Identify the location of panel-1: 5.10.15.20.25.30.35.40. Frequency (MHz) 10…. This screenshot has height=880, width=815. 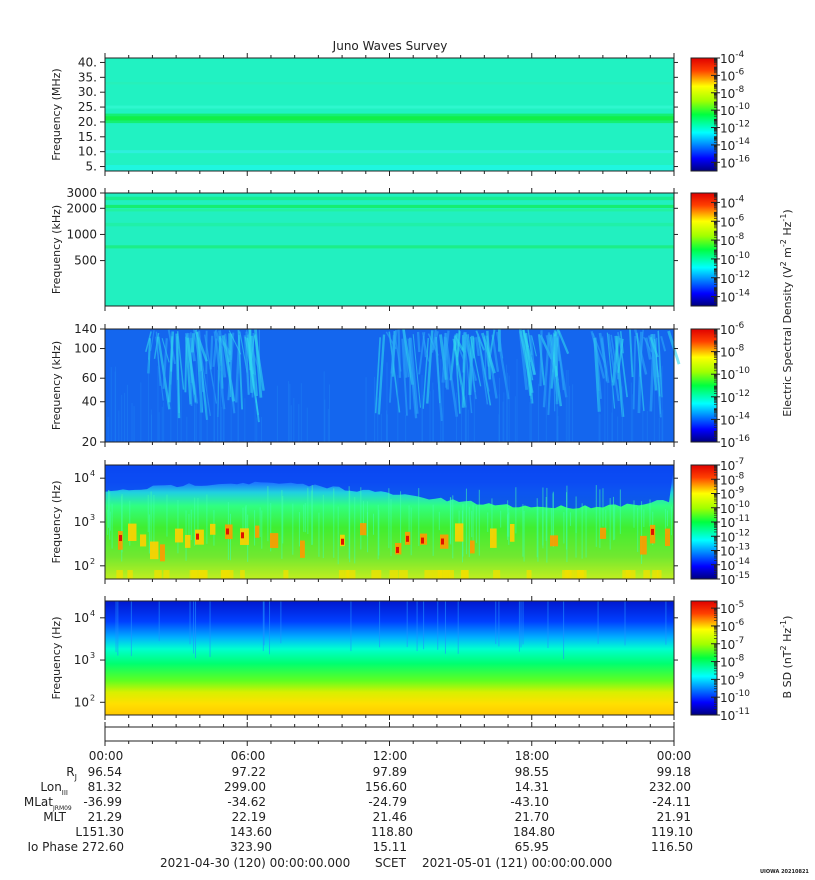
(400, 113).